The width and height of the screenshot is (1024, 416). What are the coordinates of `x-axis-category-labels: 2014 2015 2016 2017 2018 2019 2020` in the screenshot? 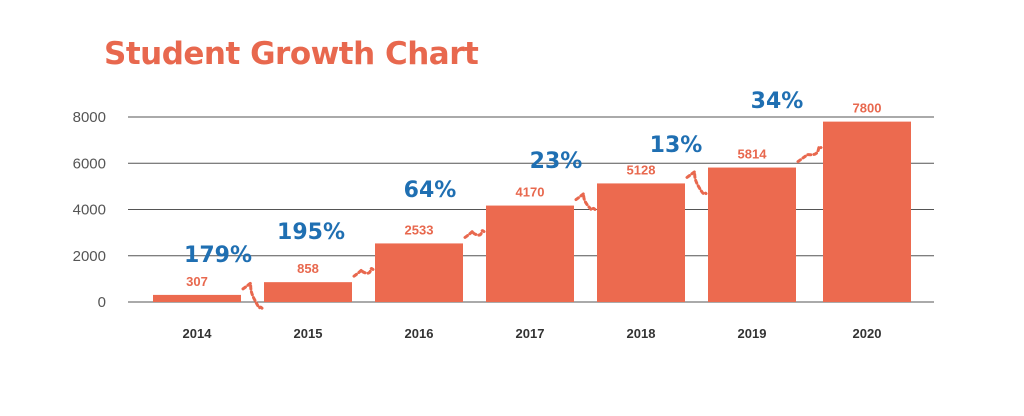 It's located at (532, 333).